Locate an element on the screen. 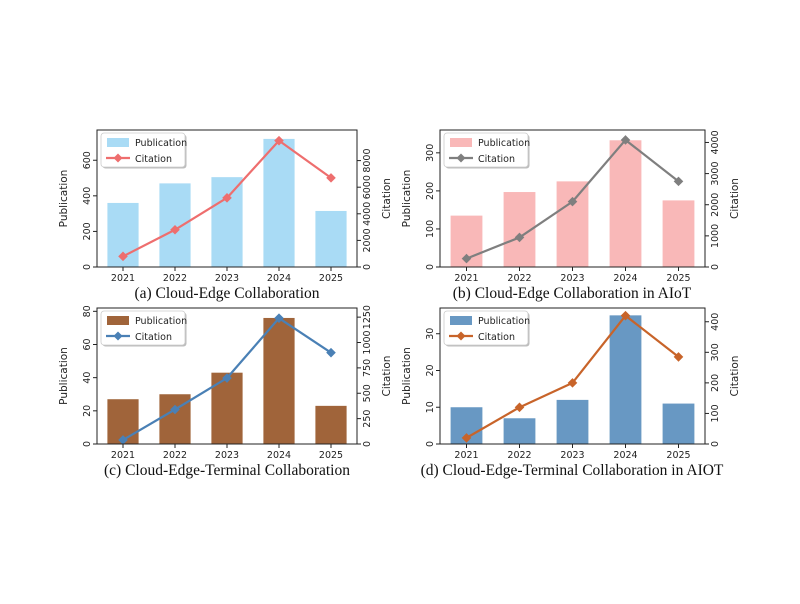  bar-series-publication is located at coordinates (572, 379).